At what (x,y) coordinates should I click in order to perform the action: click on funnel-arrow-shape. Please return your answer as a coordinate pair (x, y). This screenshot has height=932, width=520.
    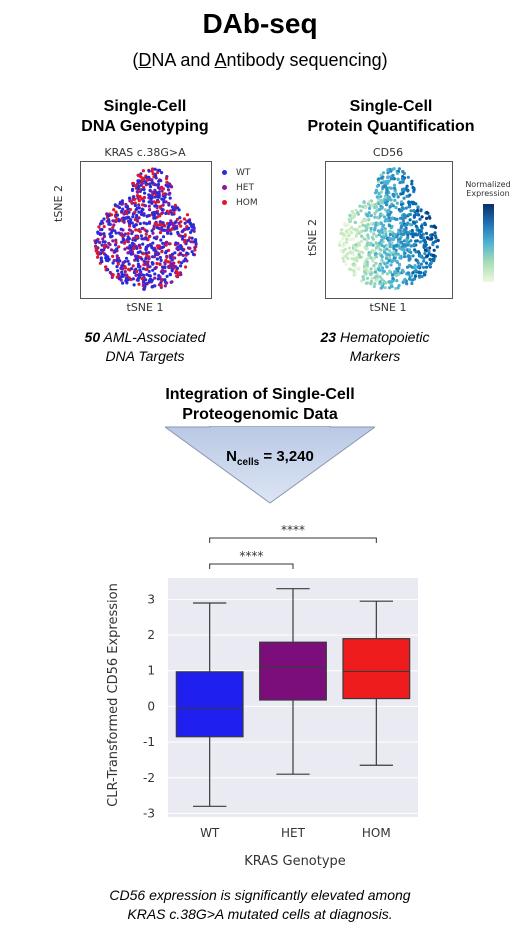
    Looking at the image, I should click on (270, 465).